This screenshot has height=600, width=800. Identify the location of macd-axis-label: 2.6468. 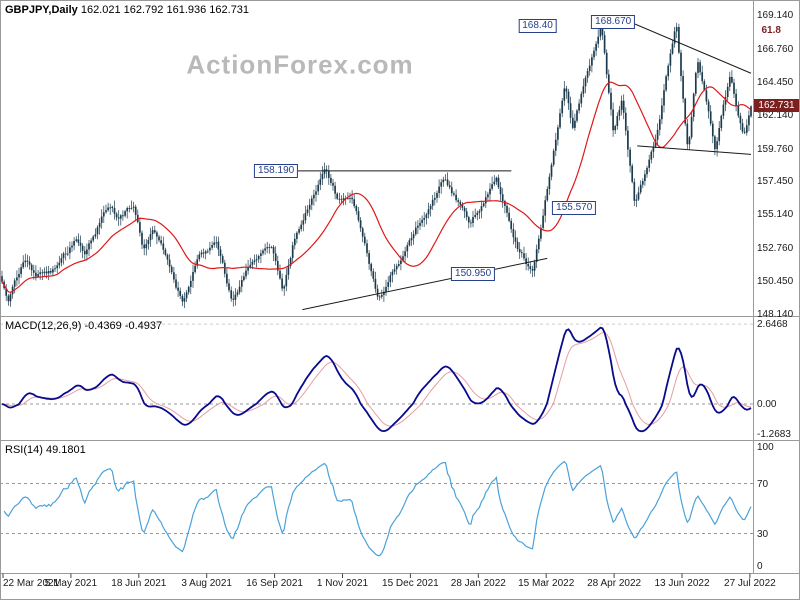
(772, 325).